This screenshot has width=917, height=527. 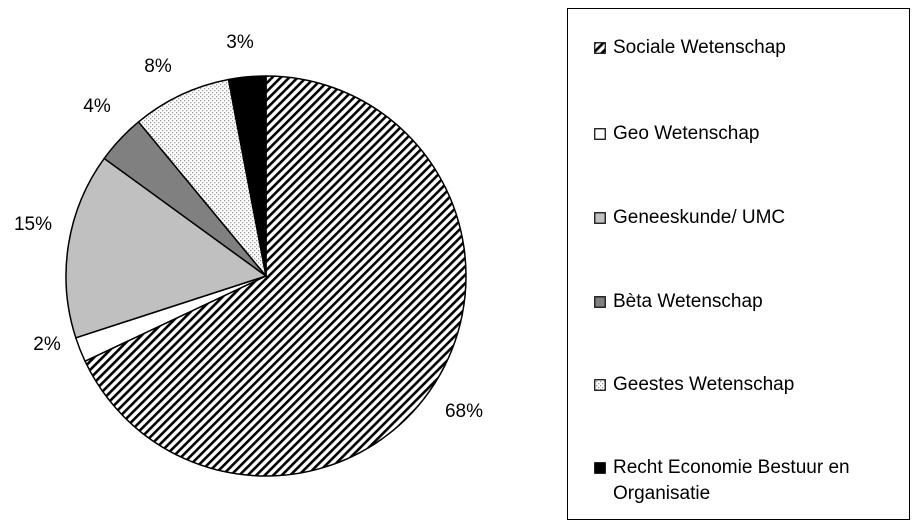 I want to click on slice-label-4: 4%, so click(x=97, y=106).